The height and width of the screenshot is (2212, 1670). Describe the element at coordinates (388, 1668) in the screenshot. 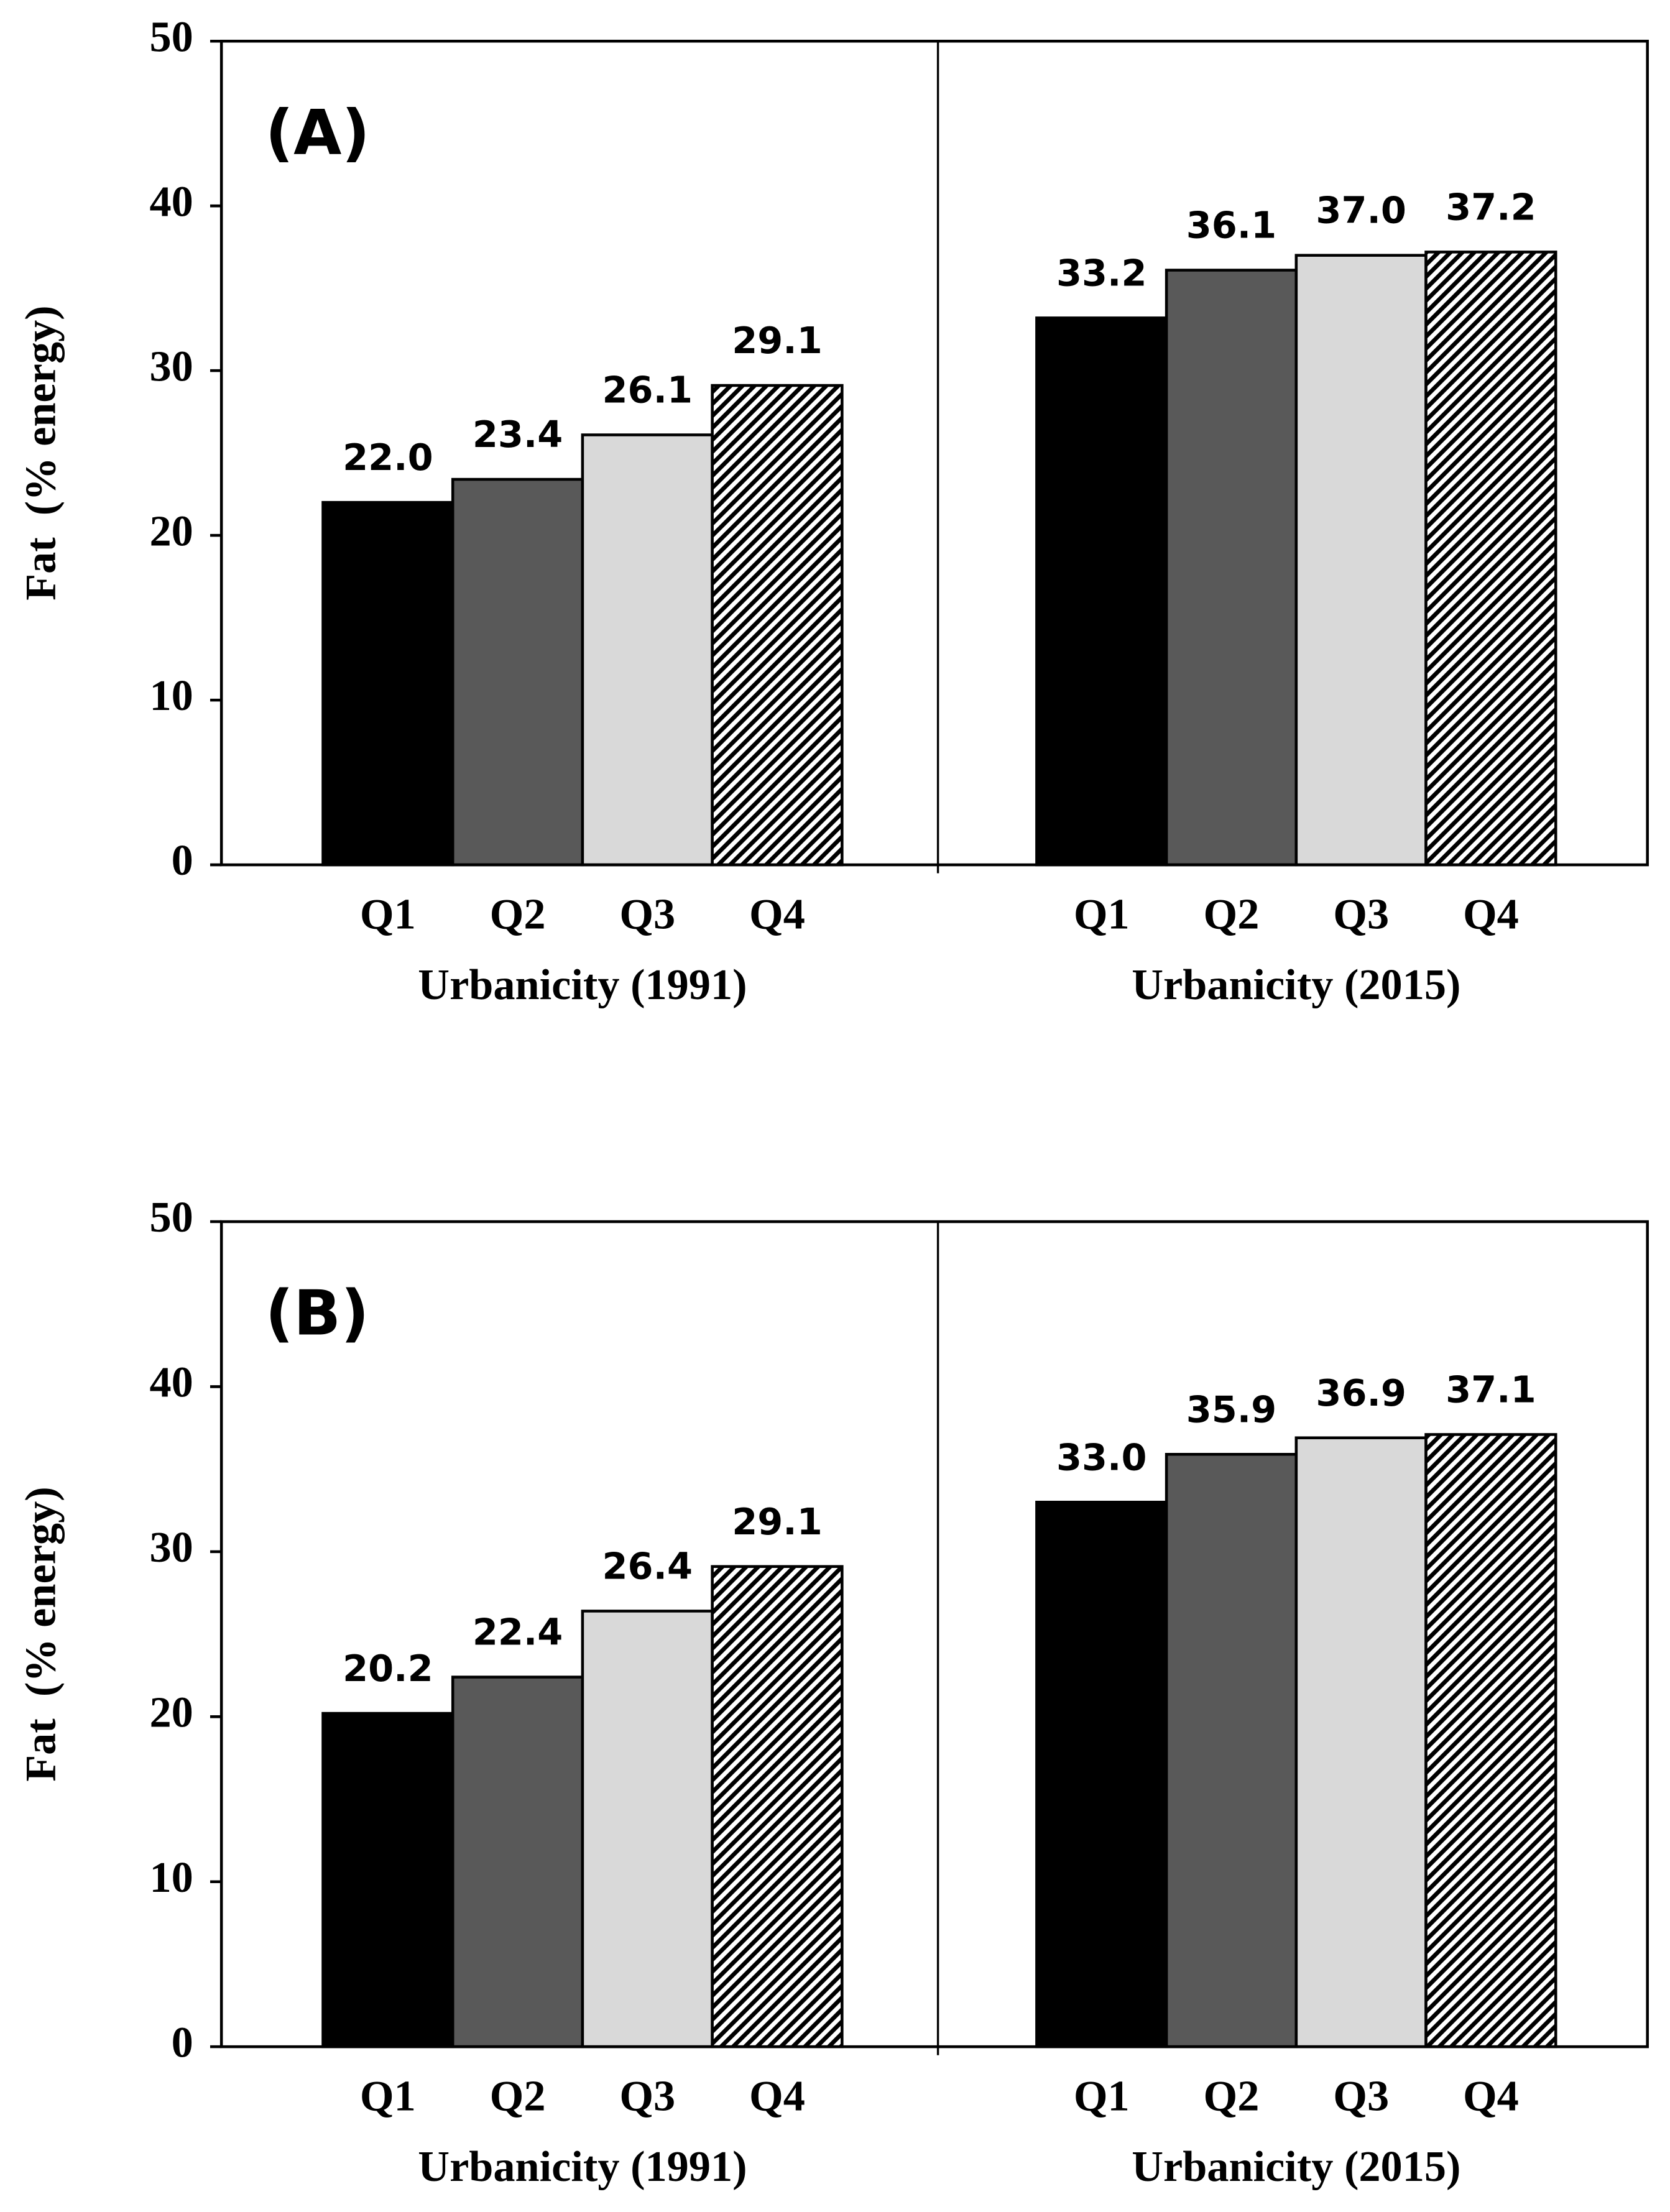

I see `value-label: 20.2` at that location.